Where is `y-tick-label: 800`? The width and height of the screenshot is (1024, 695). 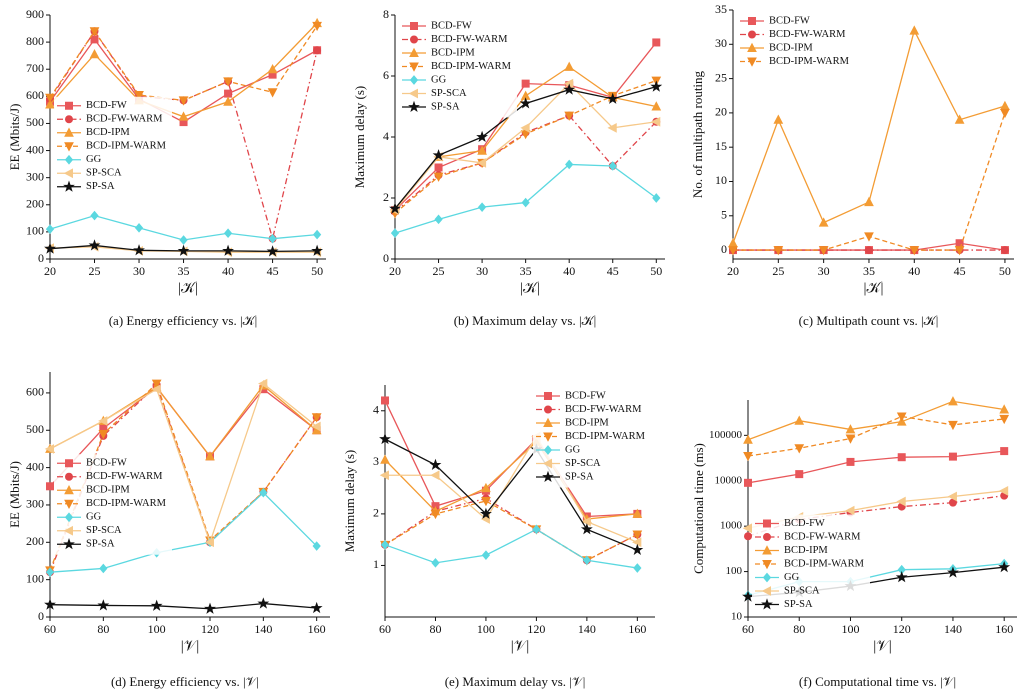
y-tick-label: 800 is located at coordinates (35, 41).